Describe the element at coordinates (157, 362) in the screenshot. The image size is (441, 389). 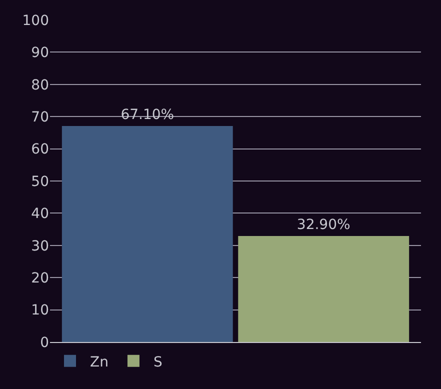
I see `legend-label: S` at that location.